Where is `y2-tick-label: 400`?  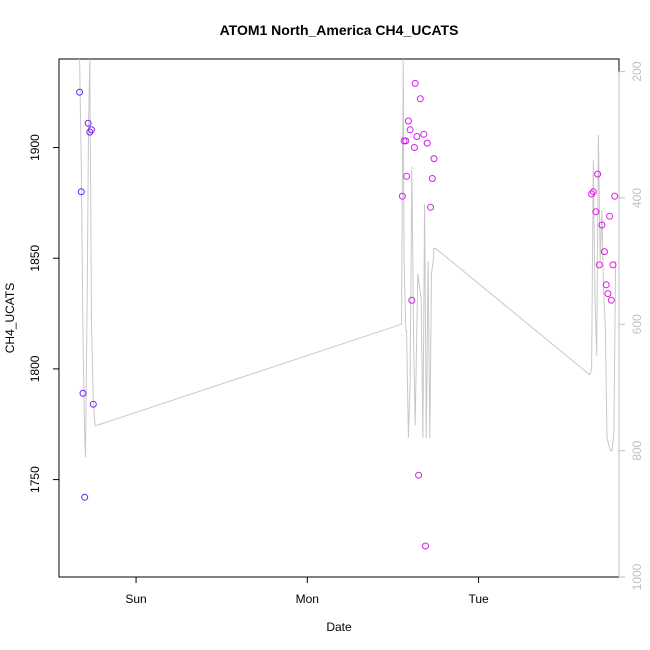
y2-tick-label: 400 is located at coordinates (637, 198).